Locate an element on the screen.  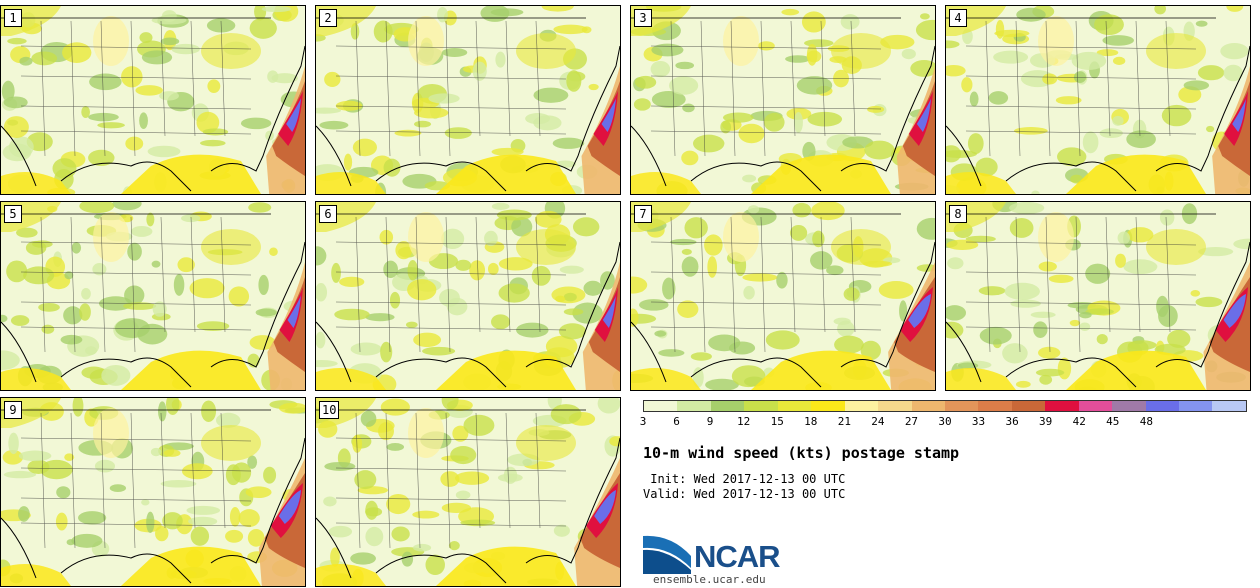
figure-title: 10-m wind speed (kts) postage stamp is located at coordinates (801, 453).